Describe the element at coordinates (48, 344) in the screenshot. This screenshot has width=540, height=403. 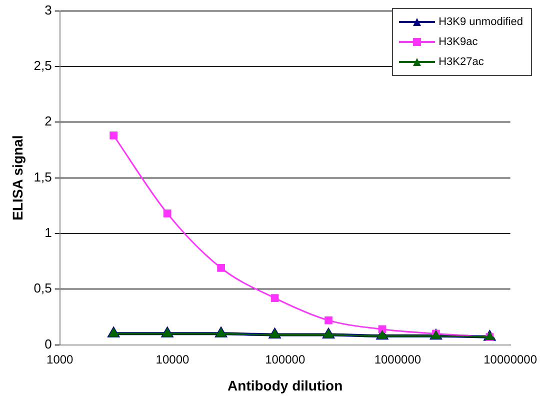
I see `y-tick-label: 0` at that location.